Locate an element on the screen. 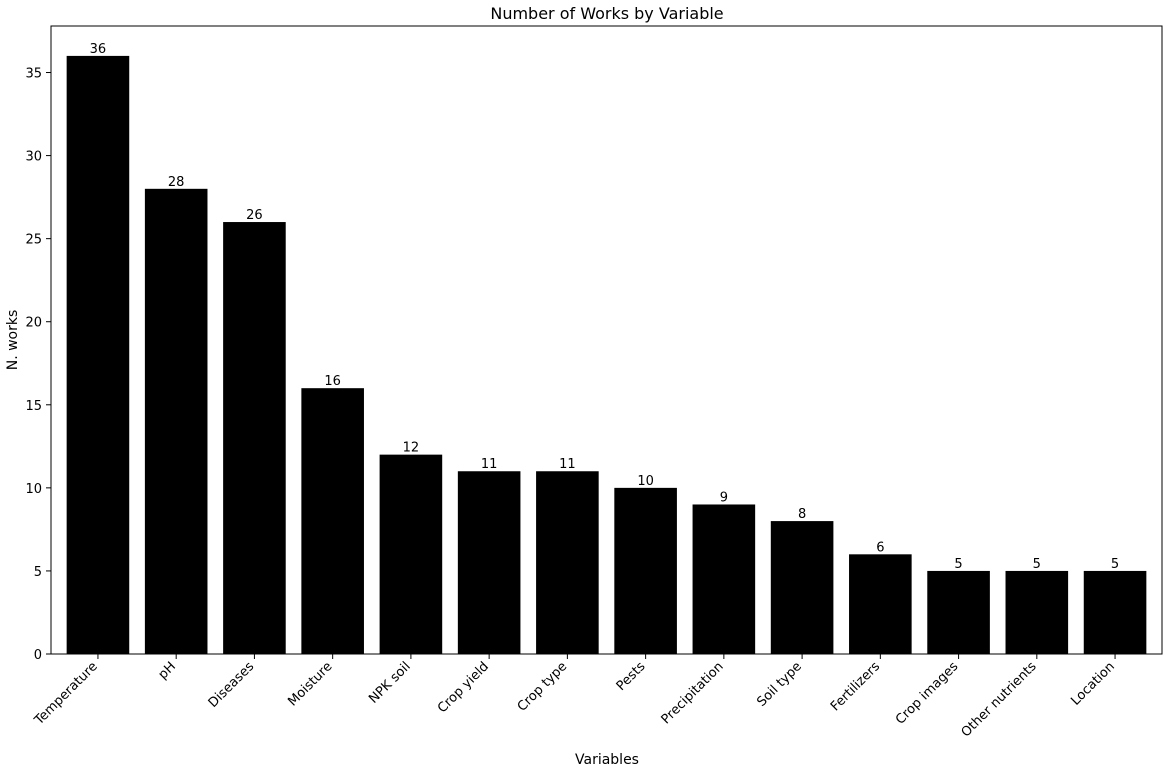 The height and width of the screenshot is (768, 1170). y-tick-label: 25 is located at coordinates (33, 240).